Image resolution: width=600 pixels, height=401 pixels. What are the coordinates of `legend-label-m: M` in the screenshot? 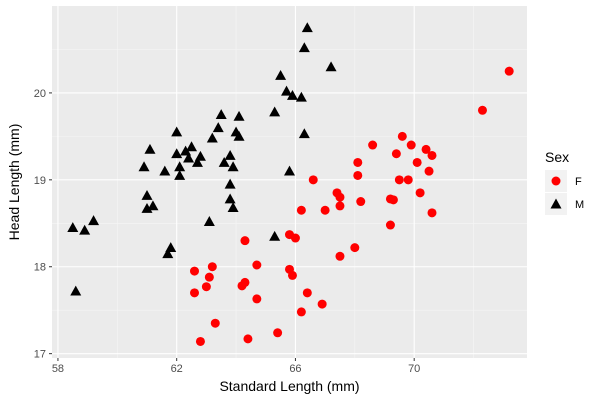 It's located at (579, 205).